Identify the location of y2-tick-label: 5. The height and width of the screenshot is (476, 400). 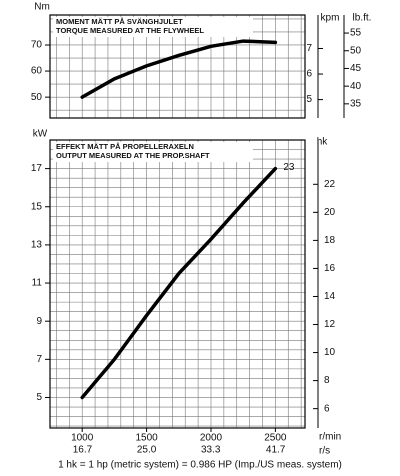
(309, 99).